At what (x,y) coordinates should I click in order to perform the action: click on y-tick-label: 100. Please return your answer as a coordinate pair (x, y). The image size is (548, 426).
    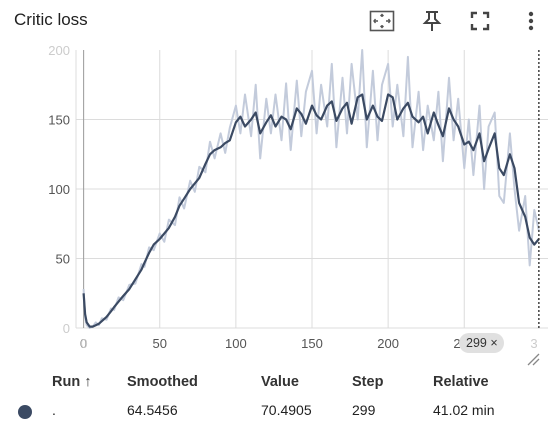
    Looking at the image, I should click on (59, 189).